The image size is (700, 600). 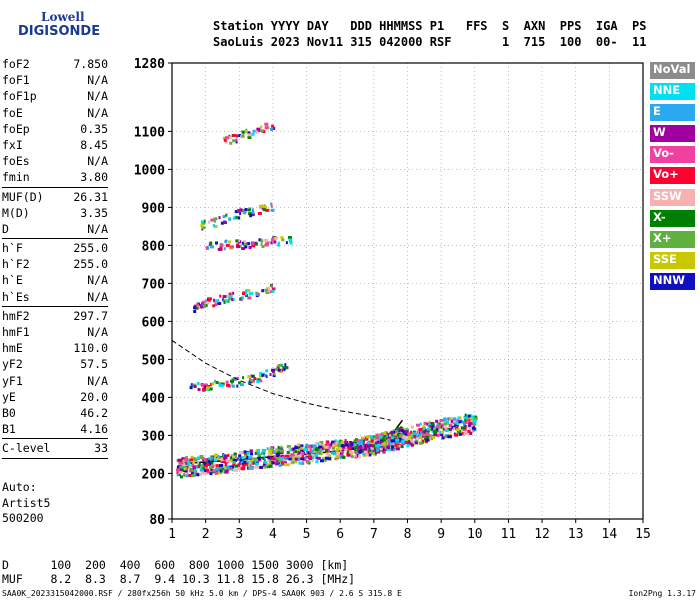 I want to click on param-label: h`E, so click(x=12, y=280).